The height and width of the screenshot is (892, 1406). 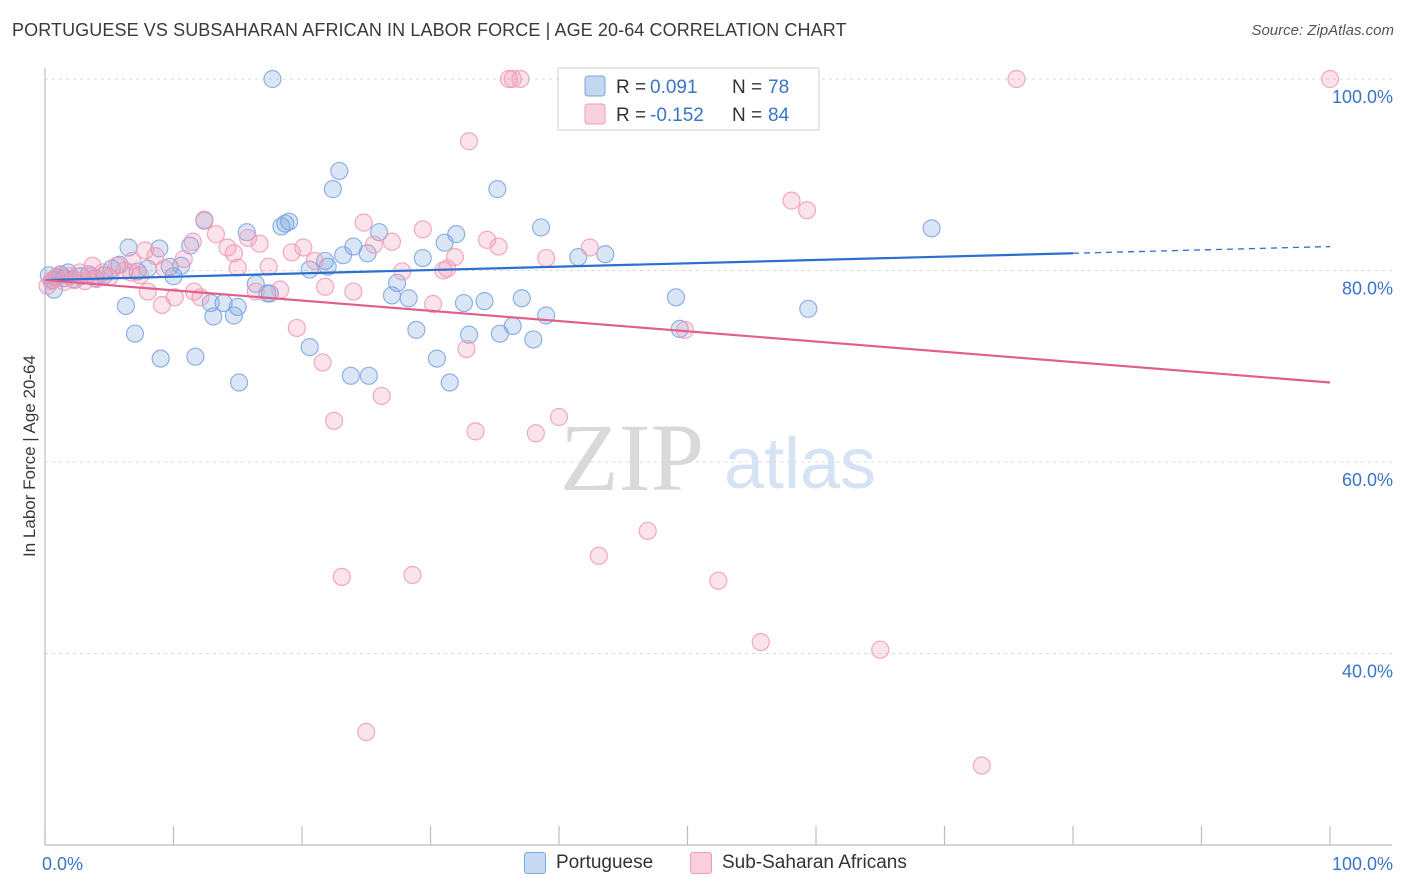 What do you see at coordinates (687, 331) in the screenshot?
I see `trend-subsaharan` at bounding box center [687, 331].